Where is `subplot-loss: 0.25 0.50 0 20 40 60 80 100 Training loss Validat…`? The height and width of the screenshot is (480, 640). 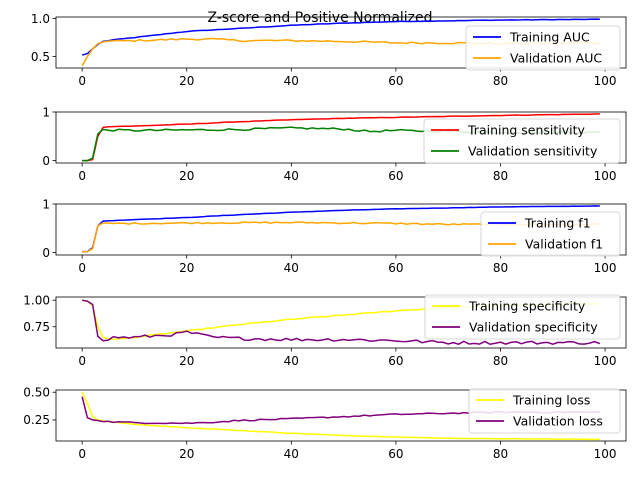
subplot-loss: 0.25 0.50 0 20 40 60 80 100 Training loss Validat… is located at coordinates (325, 423).